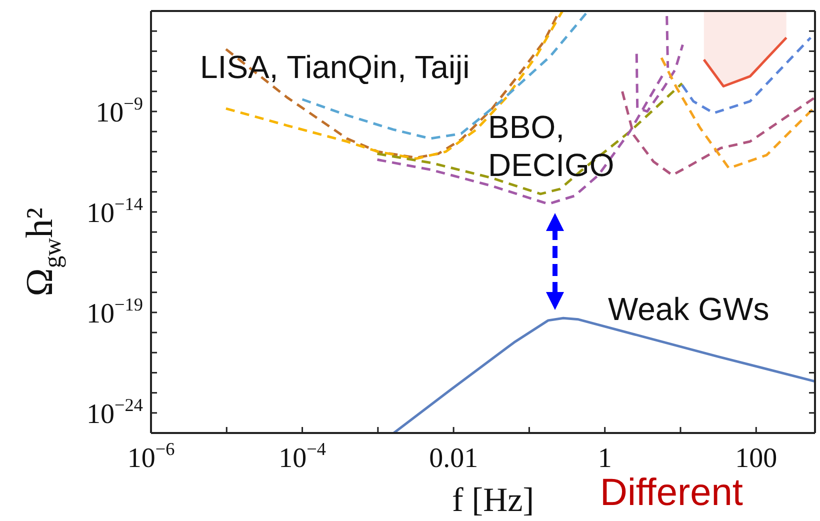 The image size is (820, 521). I want to click on annotation: LISA, TianQin, Taiji, so click(335, 67).